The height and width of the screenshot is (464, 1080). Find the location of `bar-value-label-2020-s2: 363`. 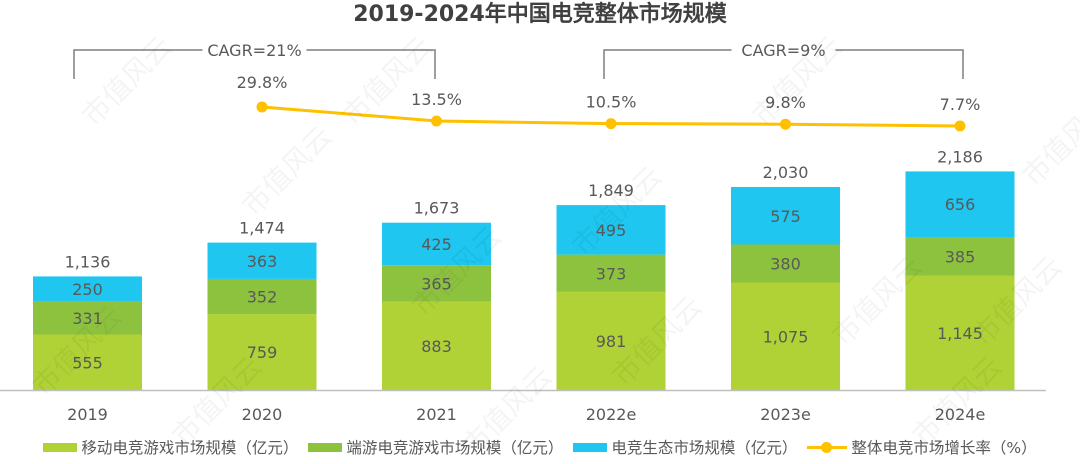

bar-value-label-2020-s2: 363 is located at coordinates (262, 261).